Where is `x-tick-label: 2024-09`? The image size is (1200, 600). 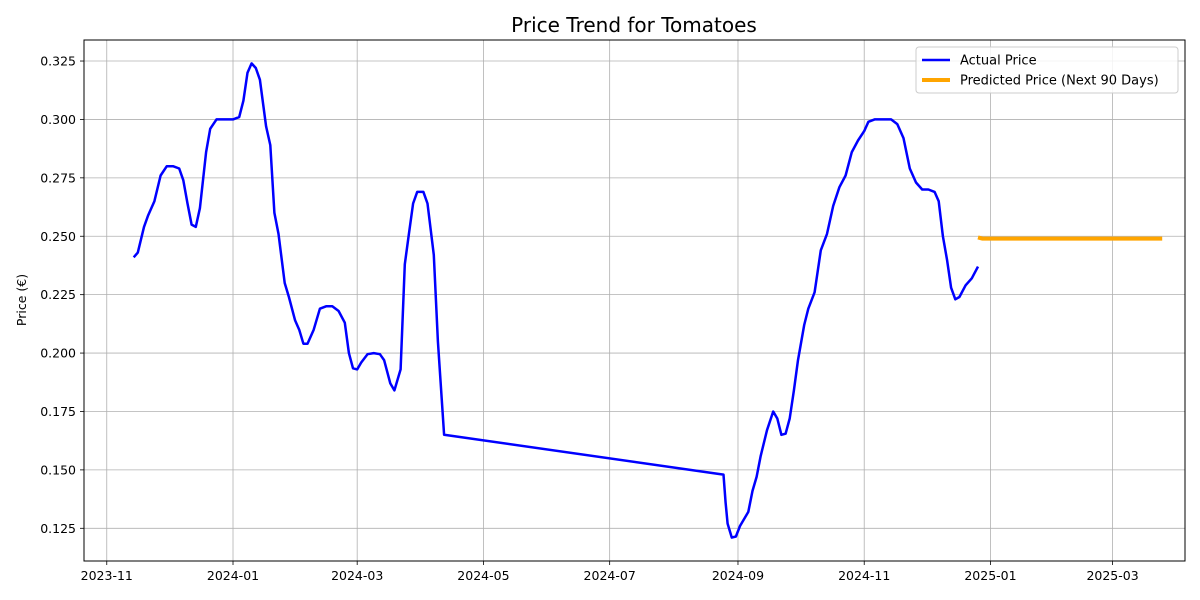 x-tick-label: 2024-09 is located at coordinates (738, 575).